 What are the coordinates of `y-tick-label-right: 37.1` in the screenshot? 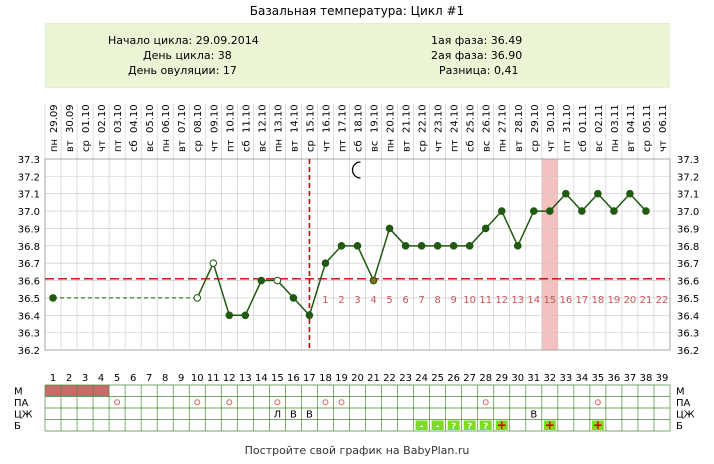 It's located at (688, 195).